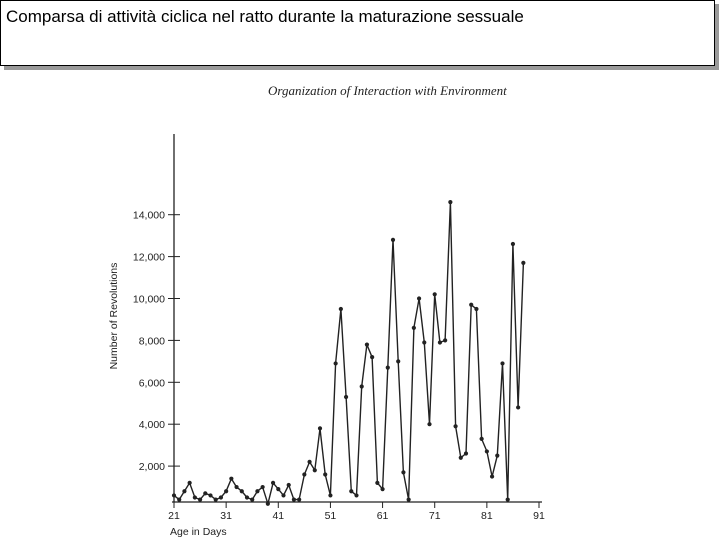  Describe the element at coordinates (149, 258) in the screenshot. I see `y-tick-label: 12,000` at that location.